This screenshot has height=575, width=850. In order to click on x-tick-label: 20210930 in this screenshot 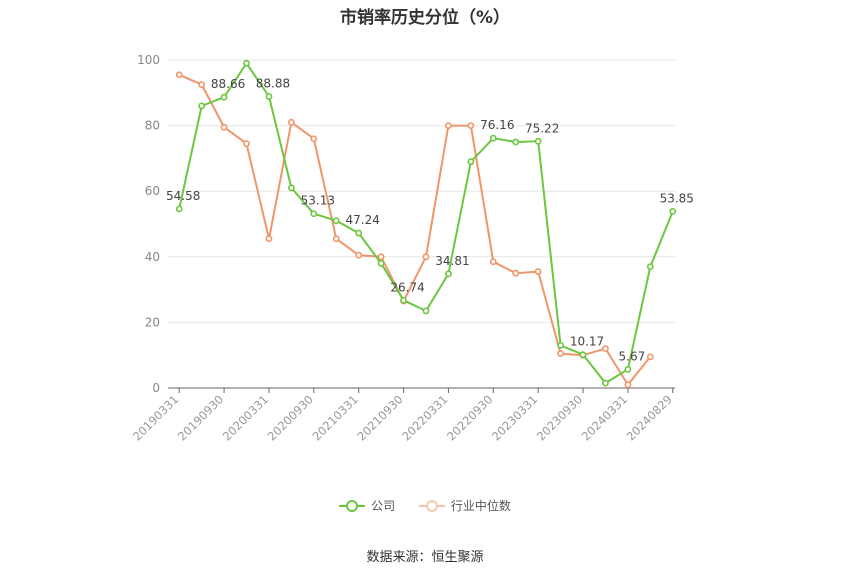, I will do `click(379, 417)`.